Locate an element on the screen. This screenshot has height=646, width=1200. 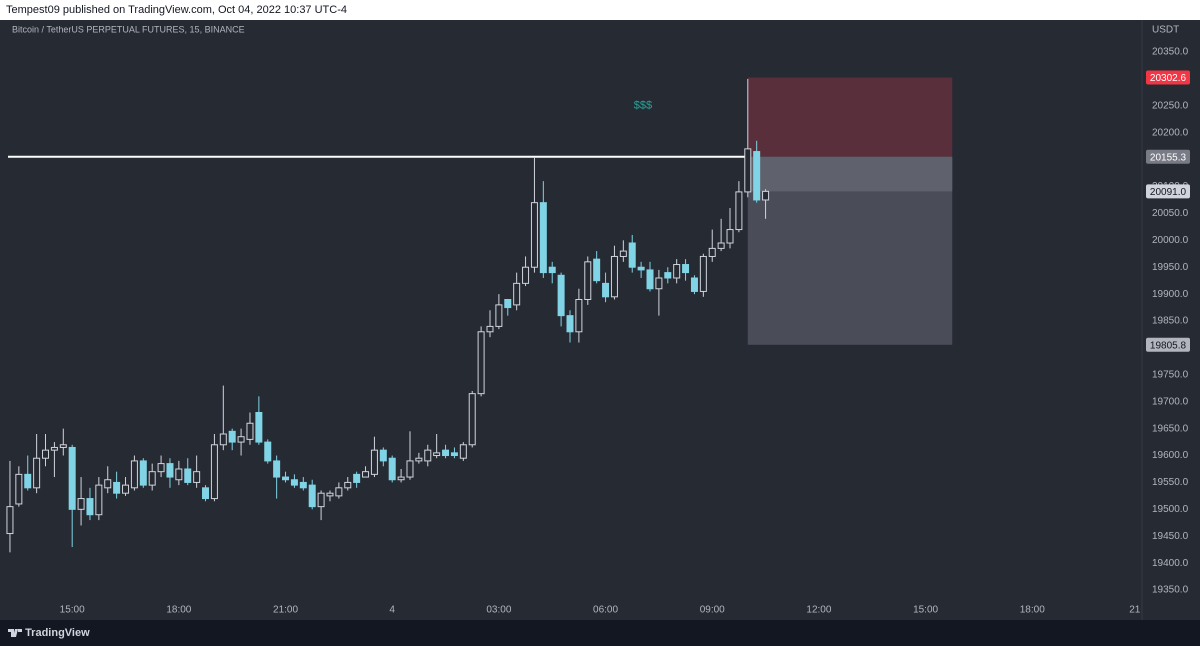
price-label: 20091.0 is located at coordinates (1168, 192).